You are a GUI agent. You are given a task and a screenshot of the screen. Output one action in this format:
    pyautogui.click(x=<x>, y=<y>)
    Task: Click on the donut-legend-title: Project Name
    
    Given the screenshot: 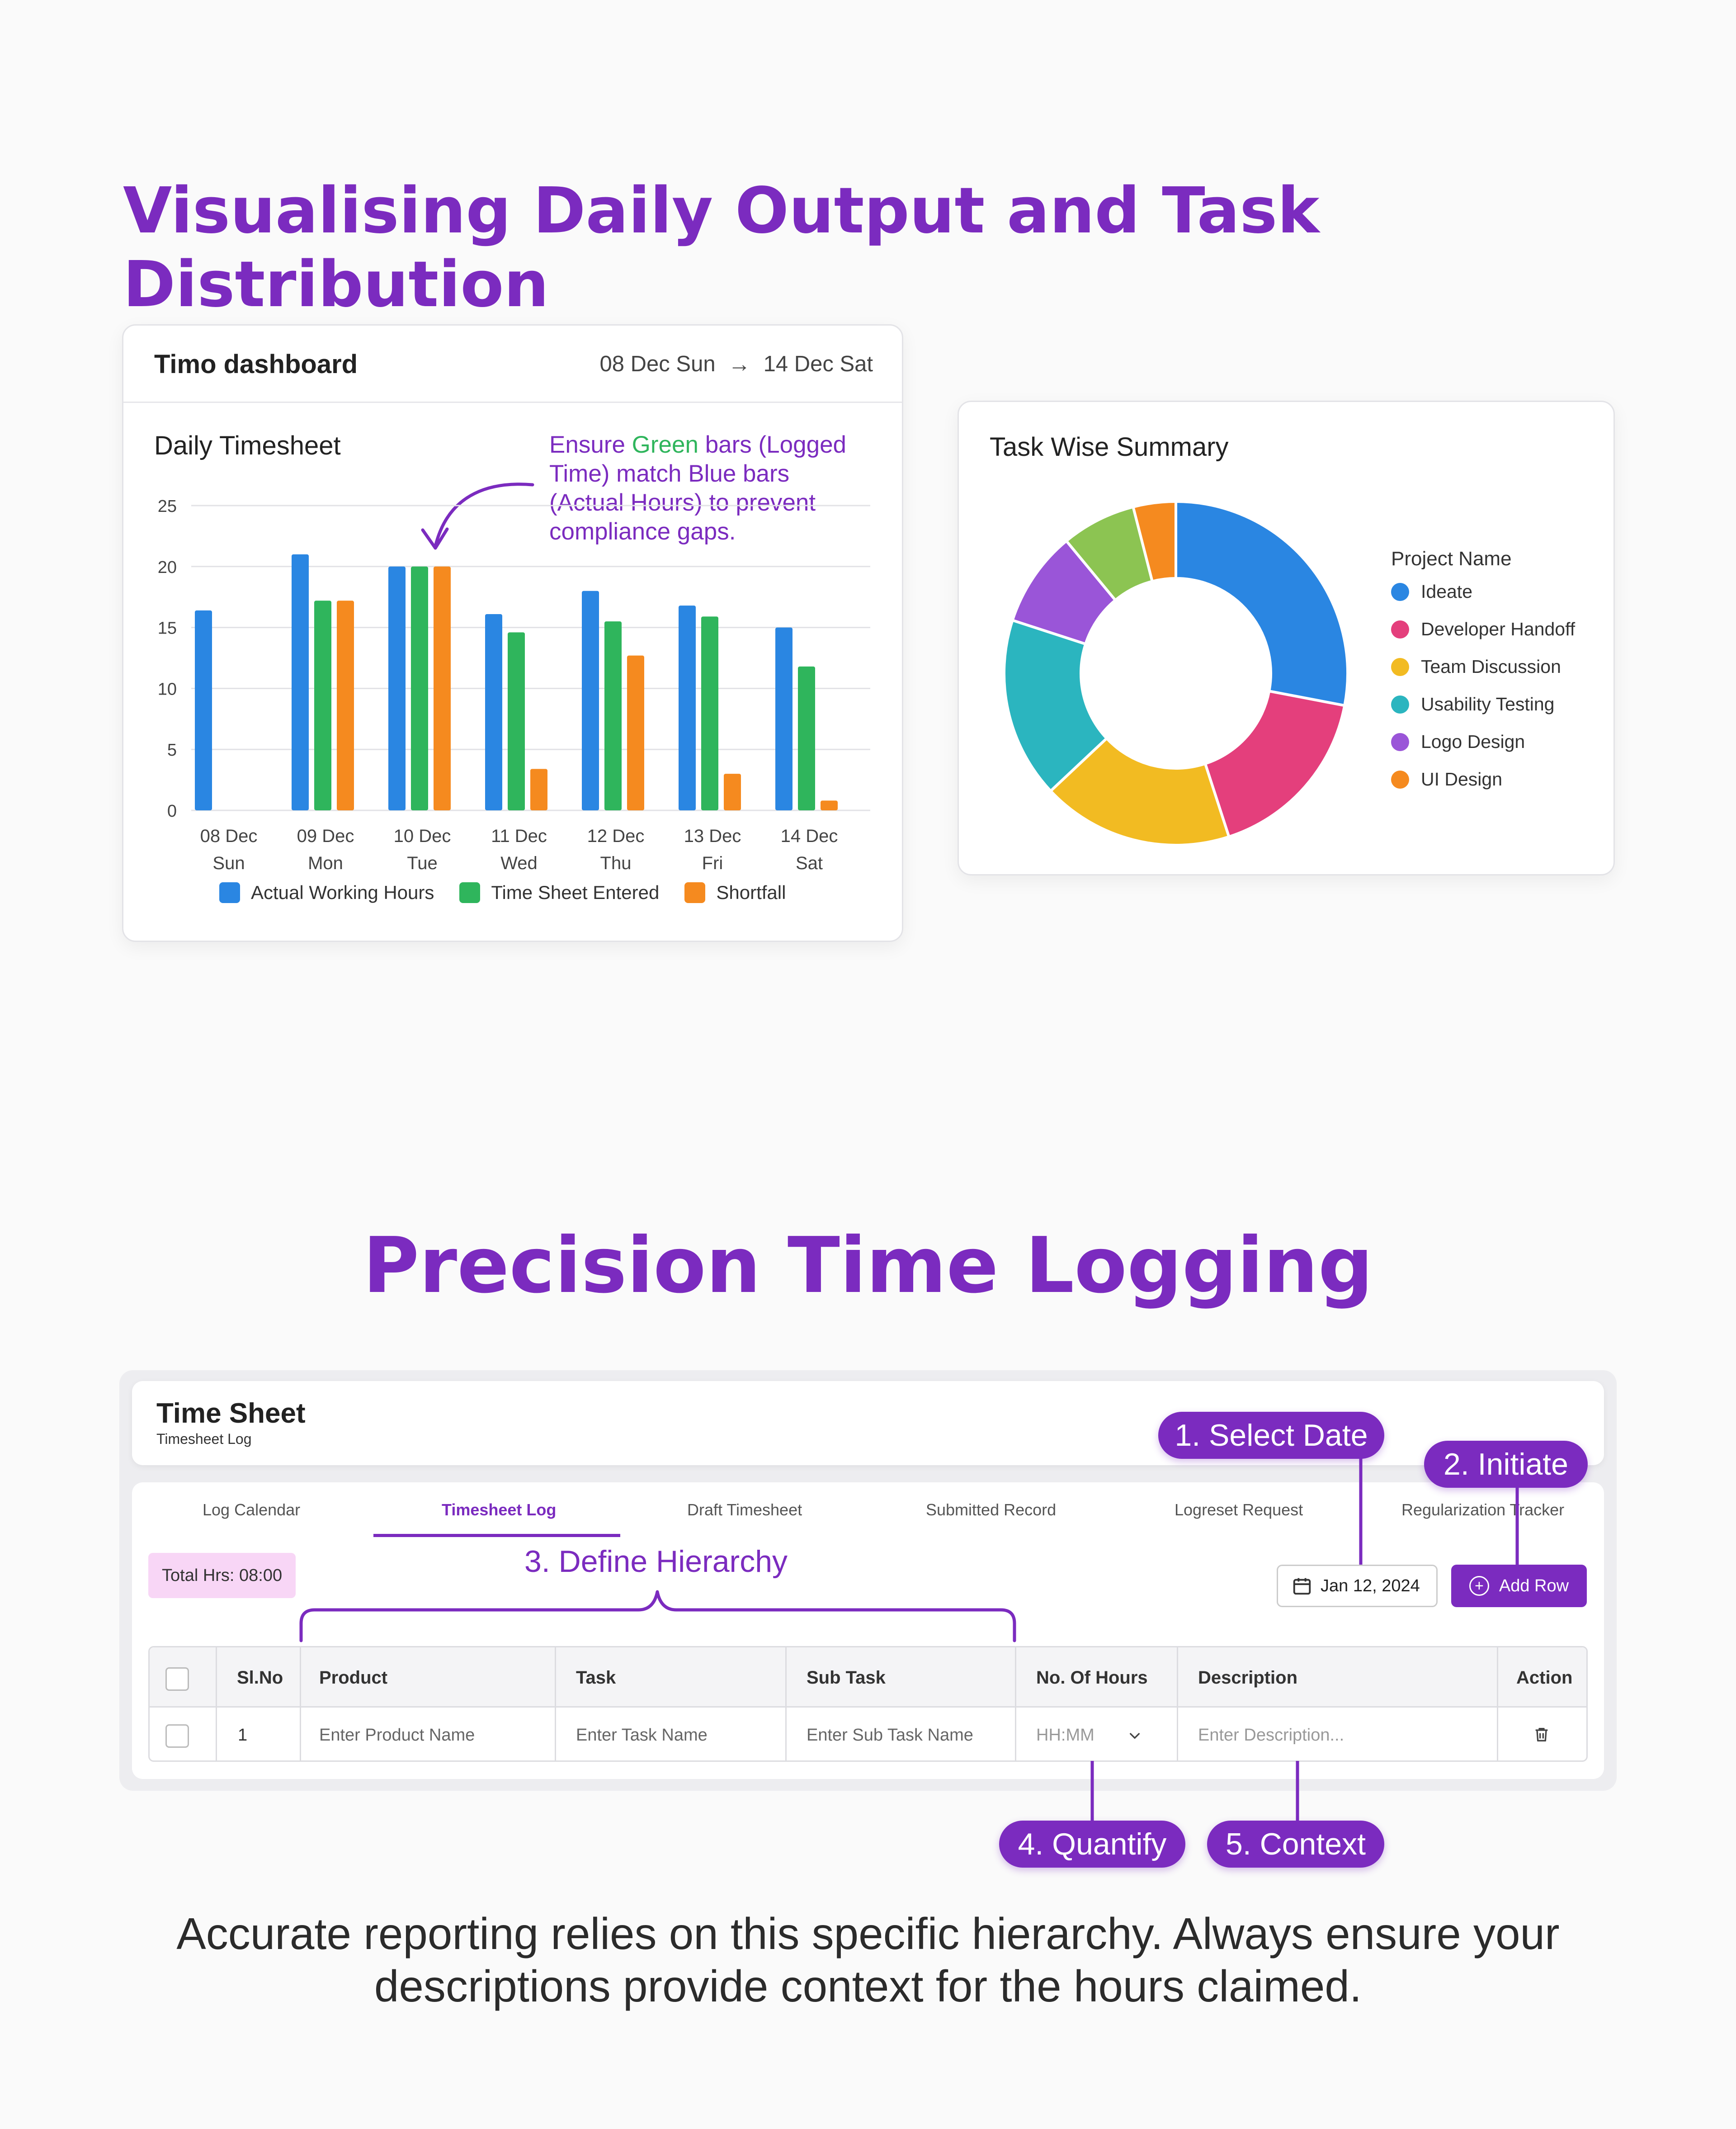 What is the action you would take?
    pyautogui.click(x=1451, y=559)
    